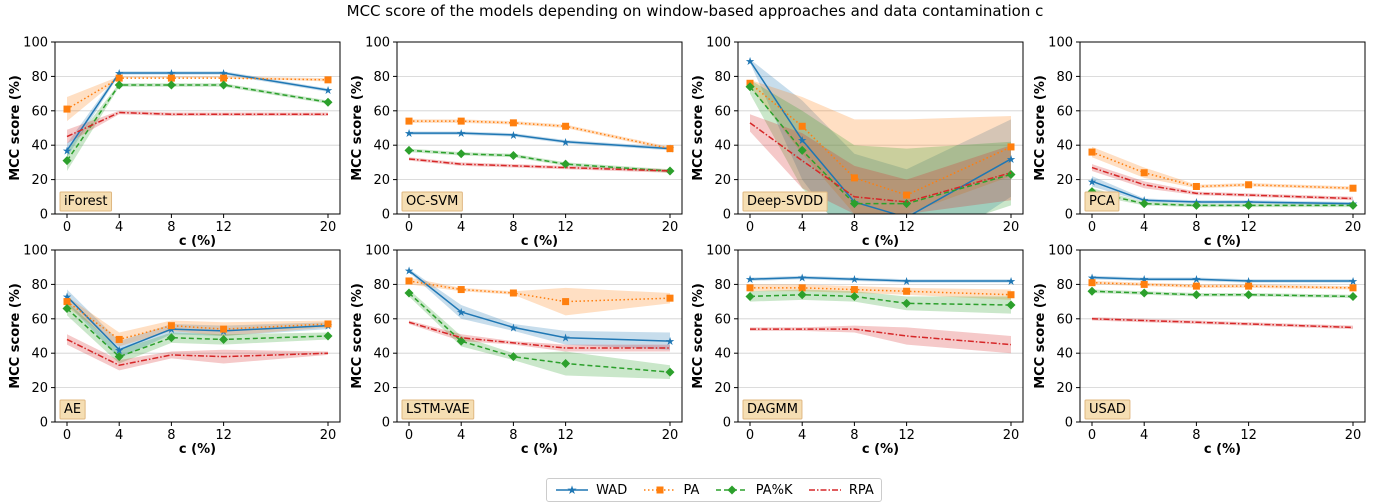 The height and width of the screenshot is (504, 1390). I want to click on subplot-label-oc-svm: OC-SVM, so click(432, 201).